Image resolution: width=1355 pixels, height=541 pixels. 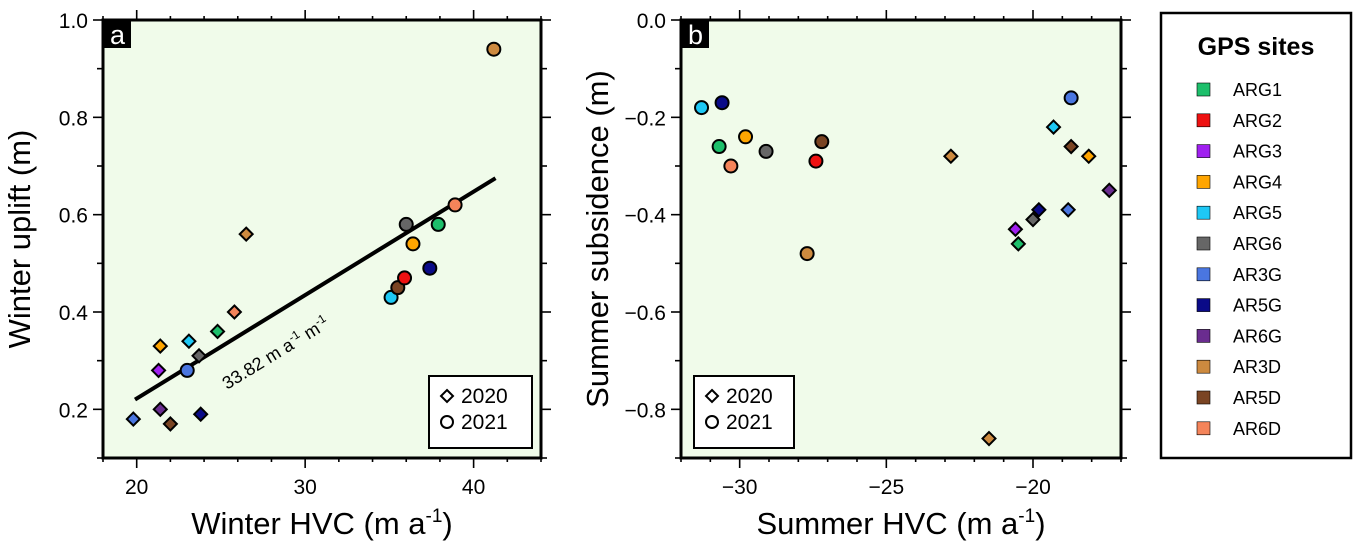 What do you see at coordinates (1203, 428) in the screenshot?
I see `legend-swatch-ar6d` at bounding box center [1203, 428].